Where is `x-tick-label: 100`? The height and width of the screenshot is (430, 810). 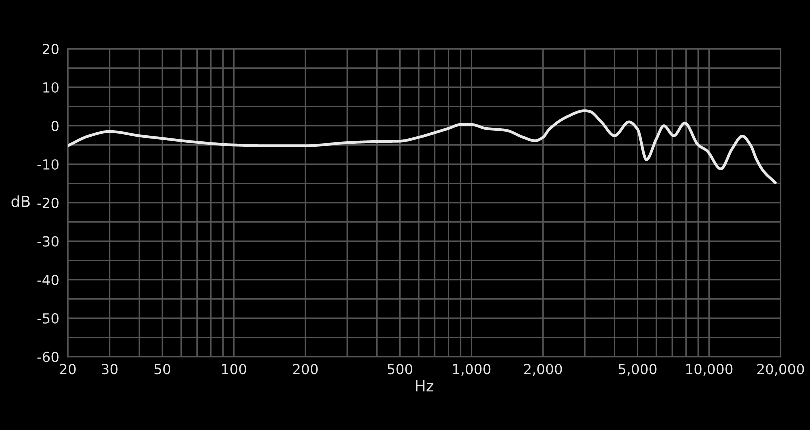
x-tick-label: 100 is located at coordinates (234, 369).